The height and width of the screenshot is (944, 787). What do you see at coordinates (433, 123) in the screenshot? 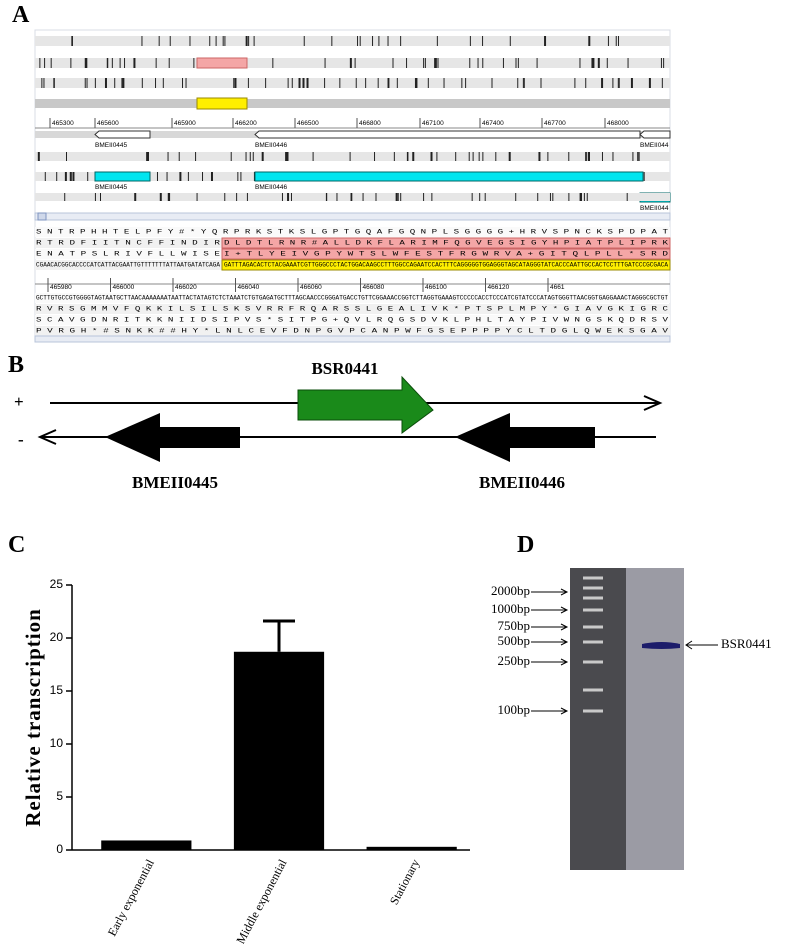
I see `ruler-label: 467100` at bounding box center [433, 123].